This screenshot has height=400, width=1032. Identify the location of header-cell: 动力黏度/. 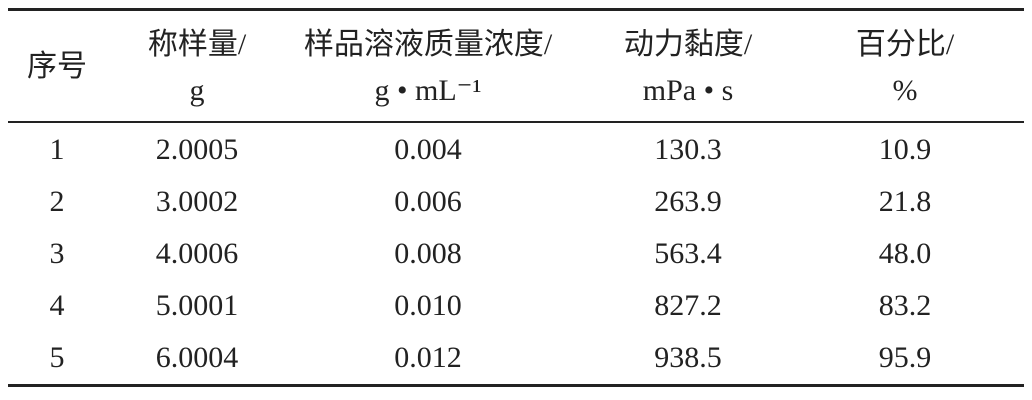
(688, 44).